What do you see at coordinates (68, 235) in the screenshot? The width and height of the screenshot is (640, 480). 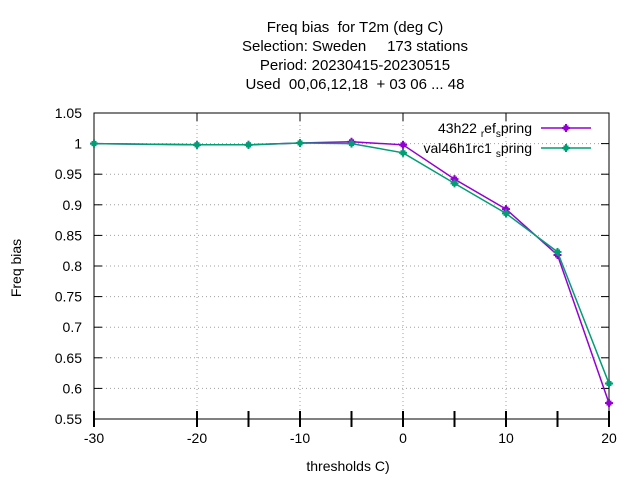 I see `y-tick-label: 0.85` at bounding box center [68, 235].